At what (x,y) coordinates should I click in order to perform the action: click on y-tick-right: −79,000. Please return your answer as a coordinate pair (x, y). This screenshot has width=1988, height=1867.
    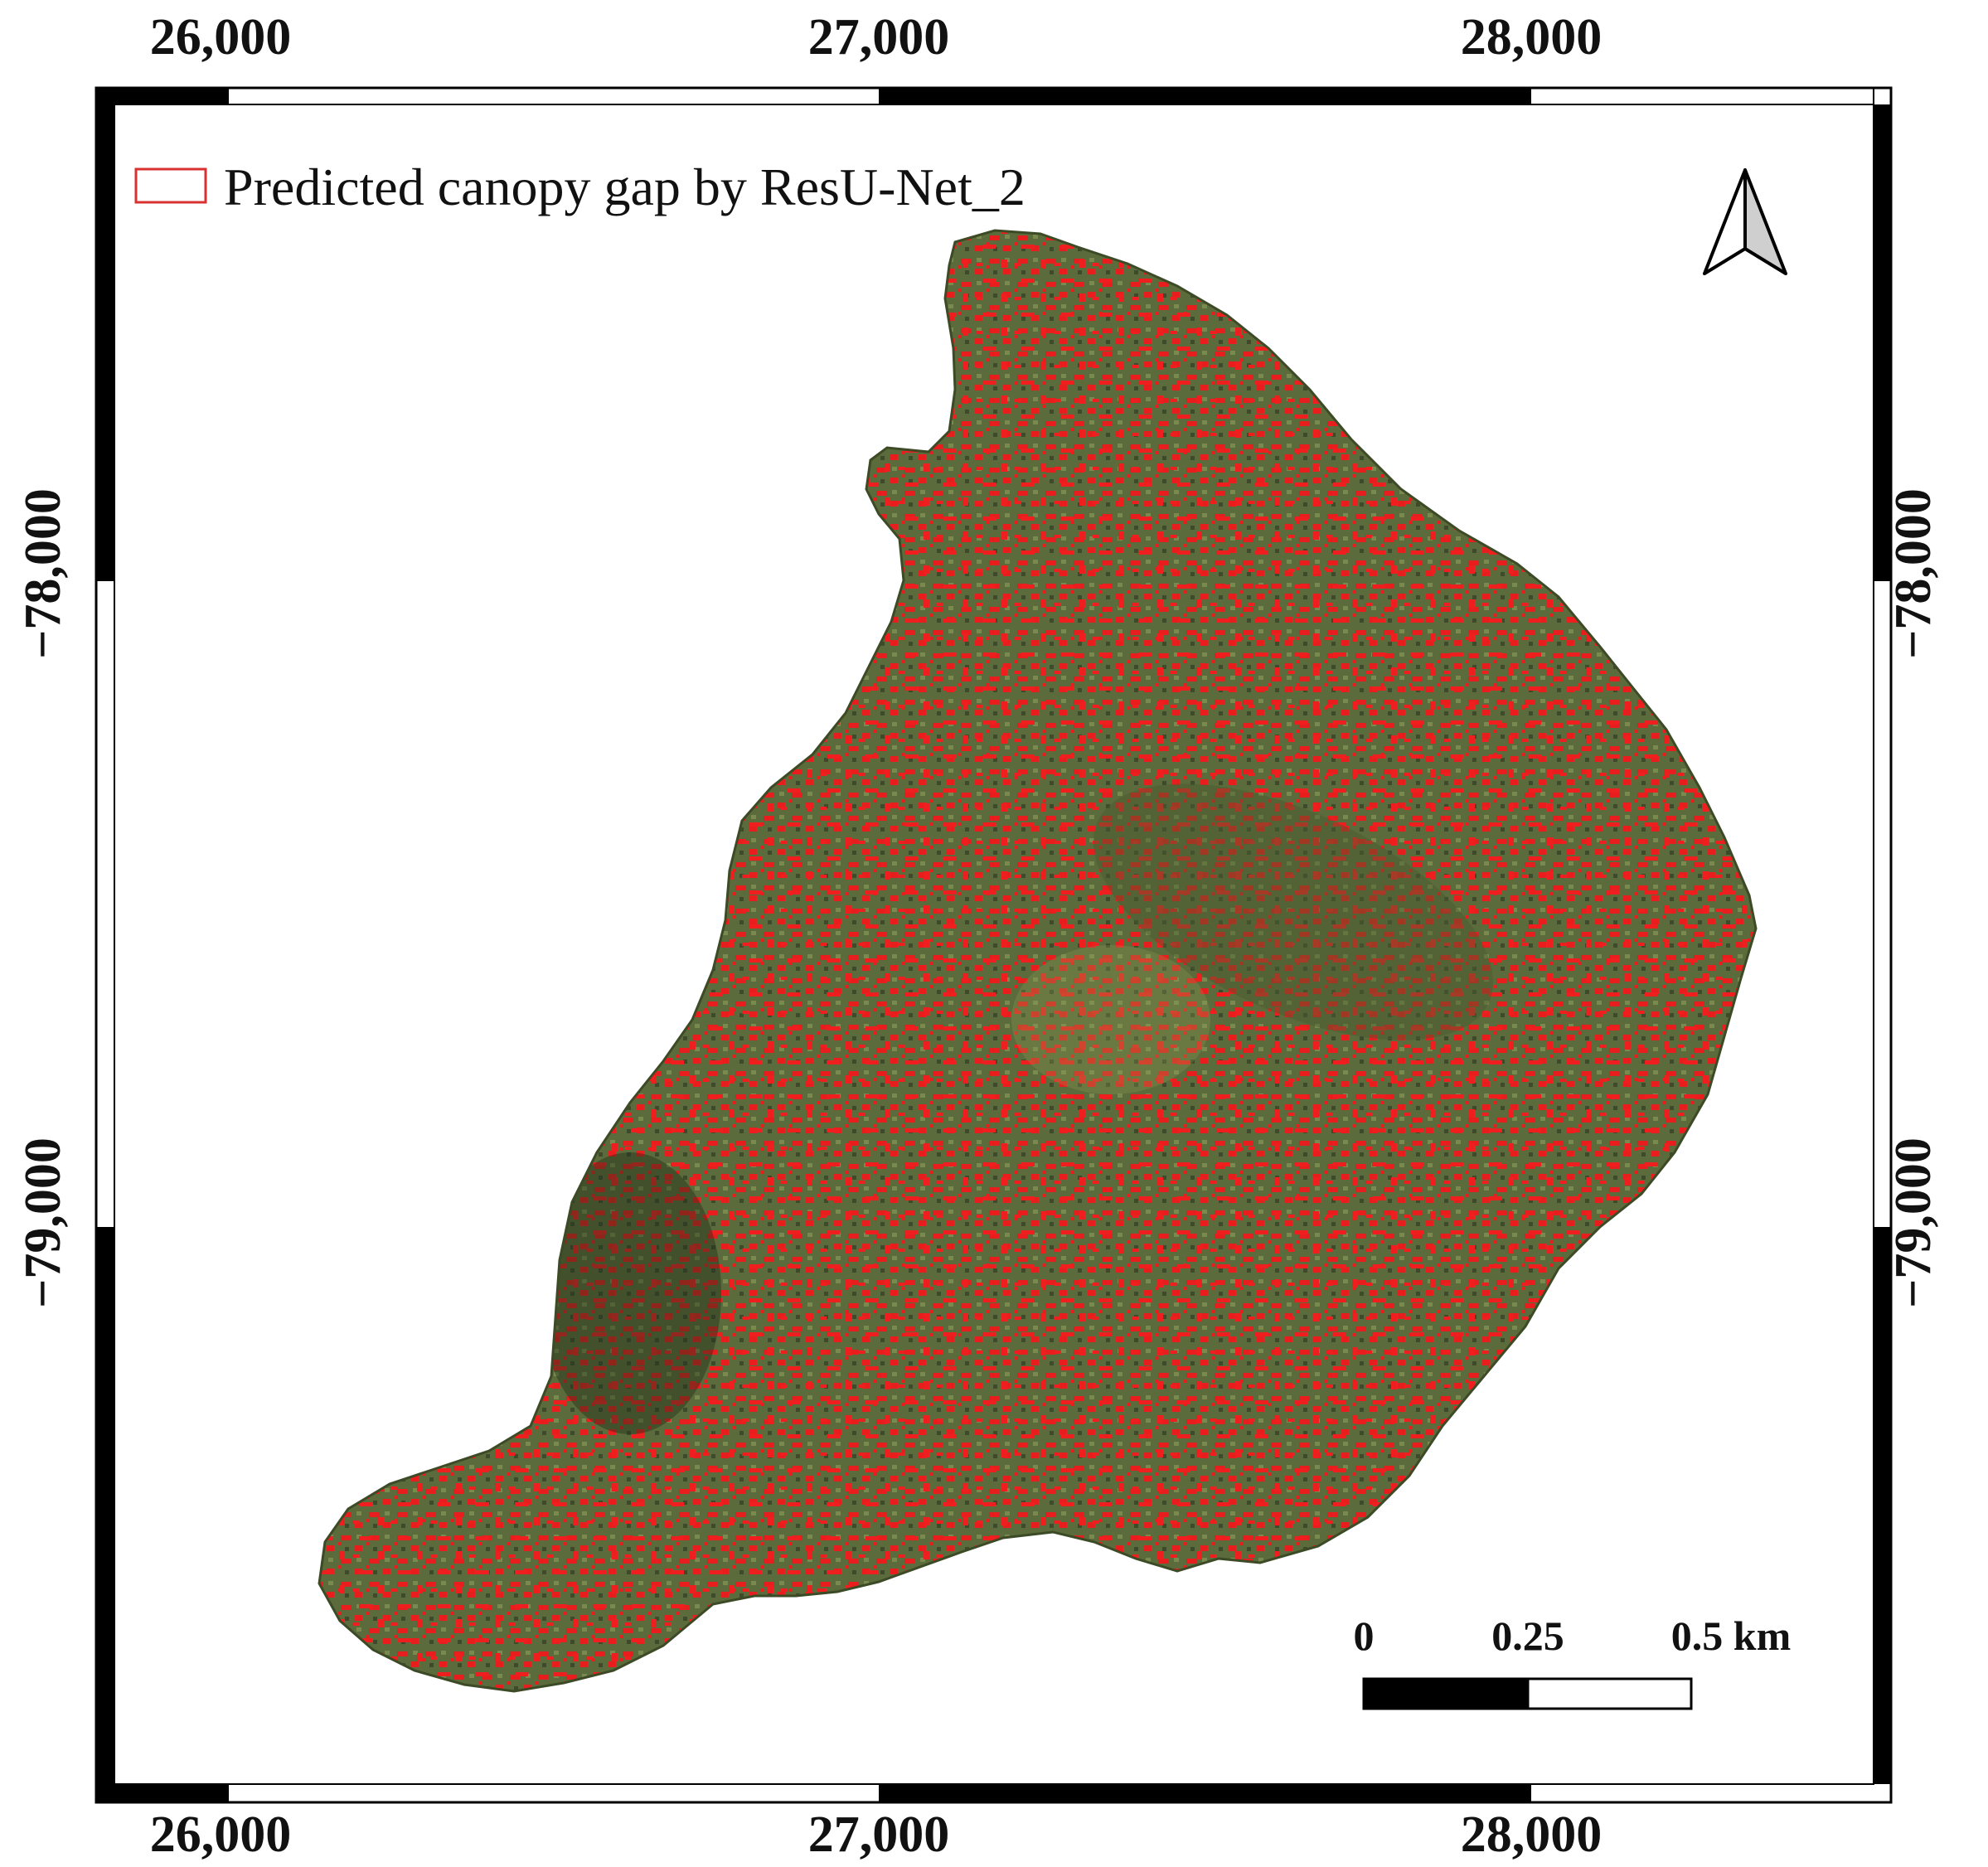
    Looking at the image, I should click on (1914, 1222).